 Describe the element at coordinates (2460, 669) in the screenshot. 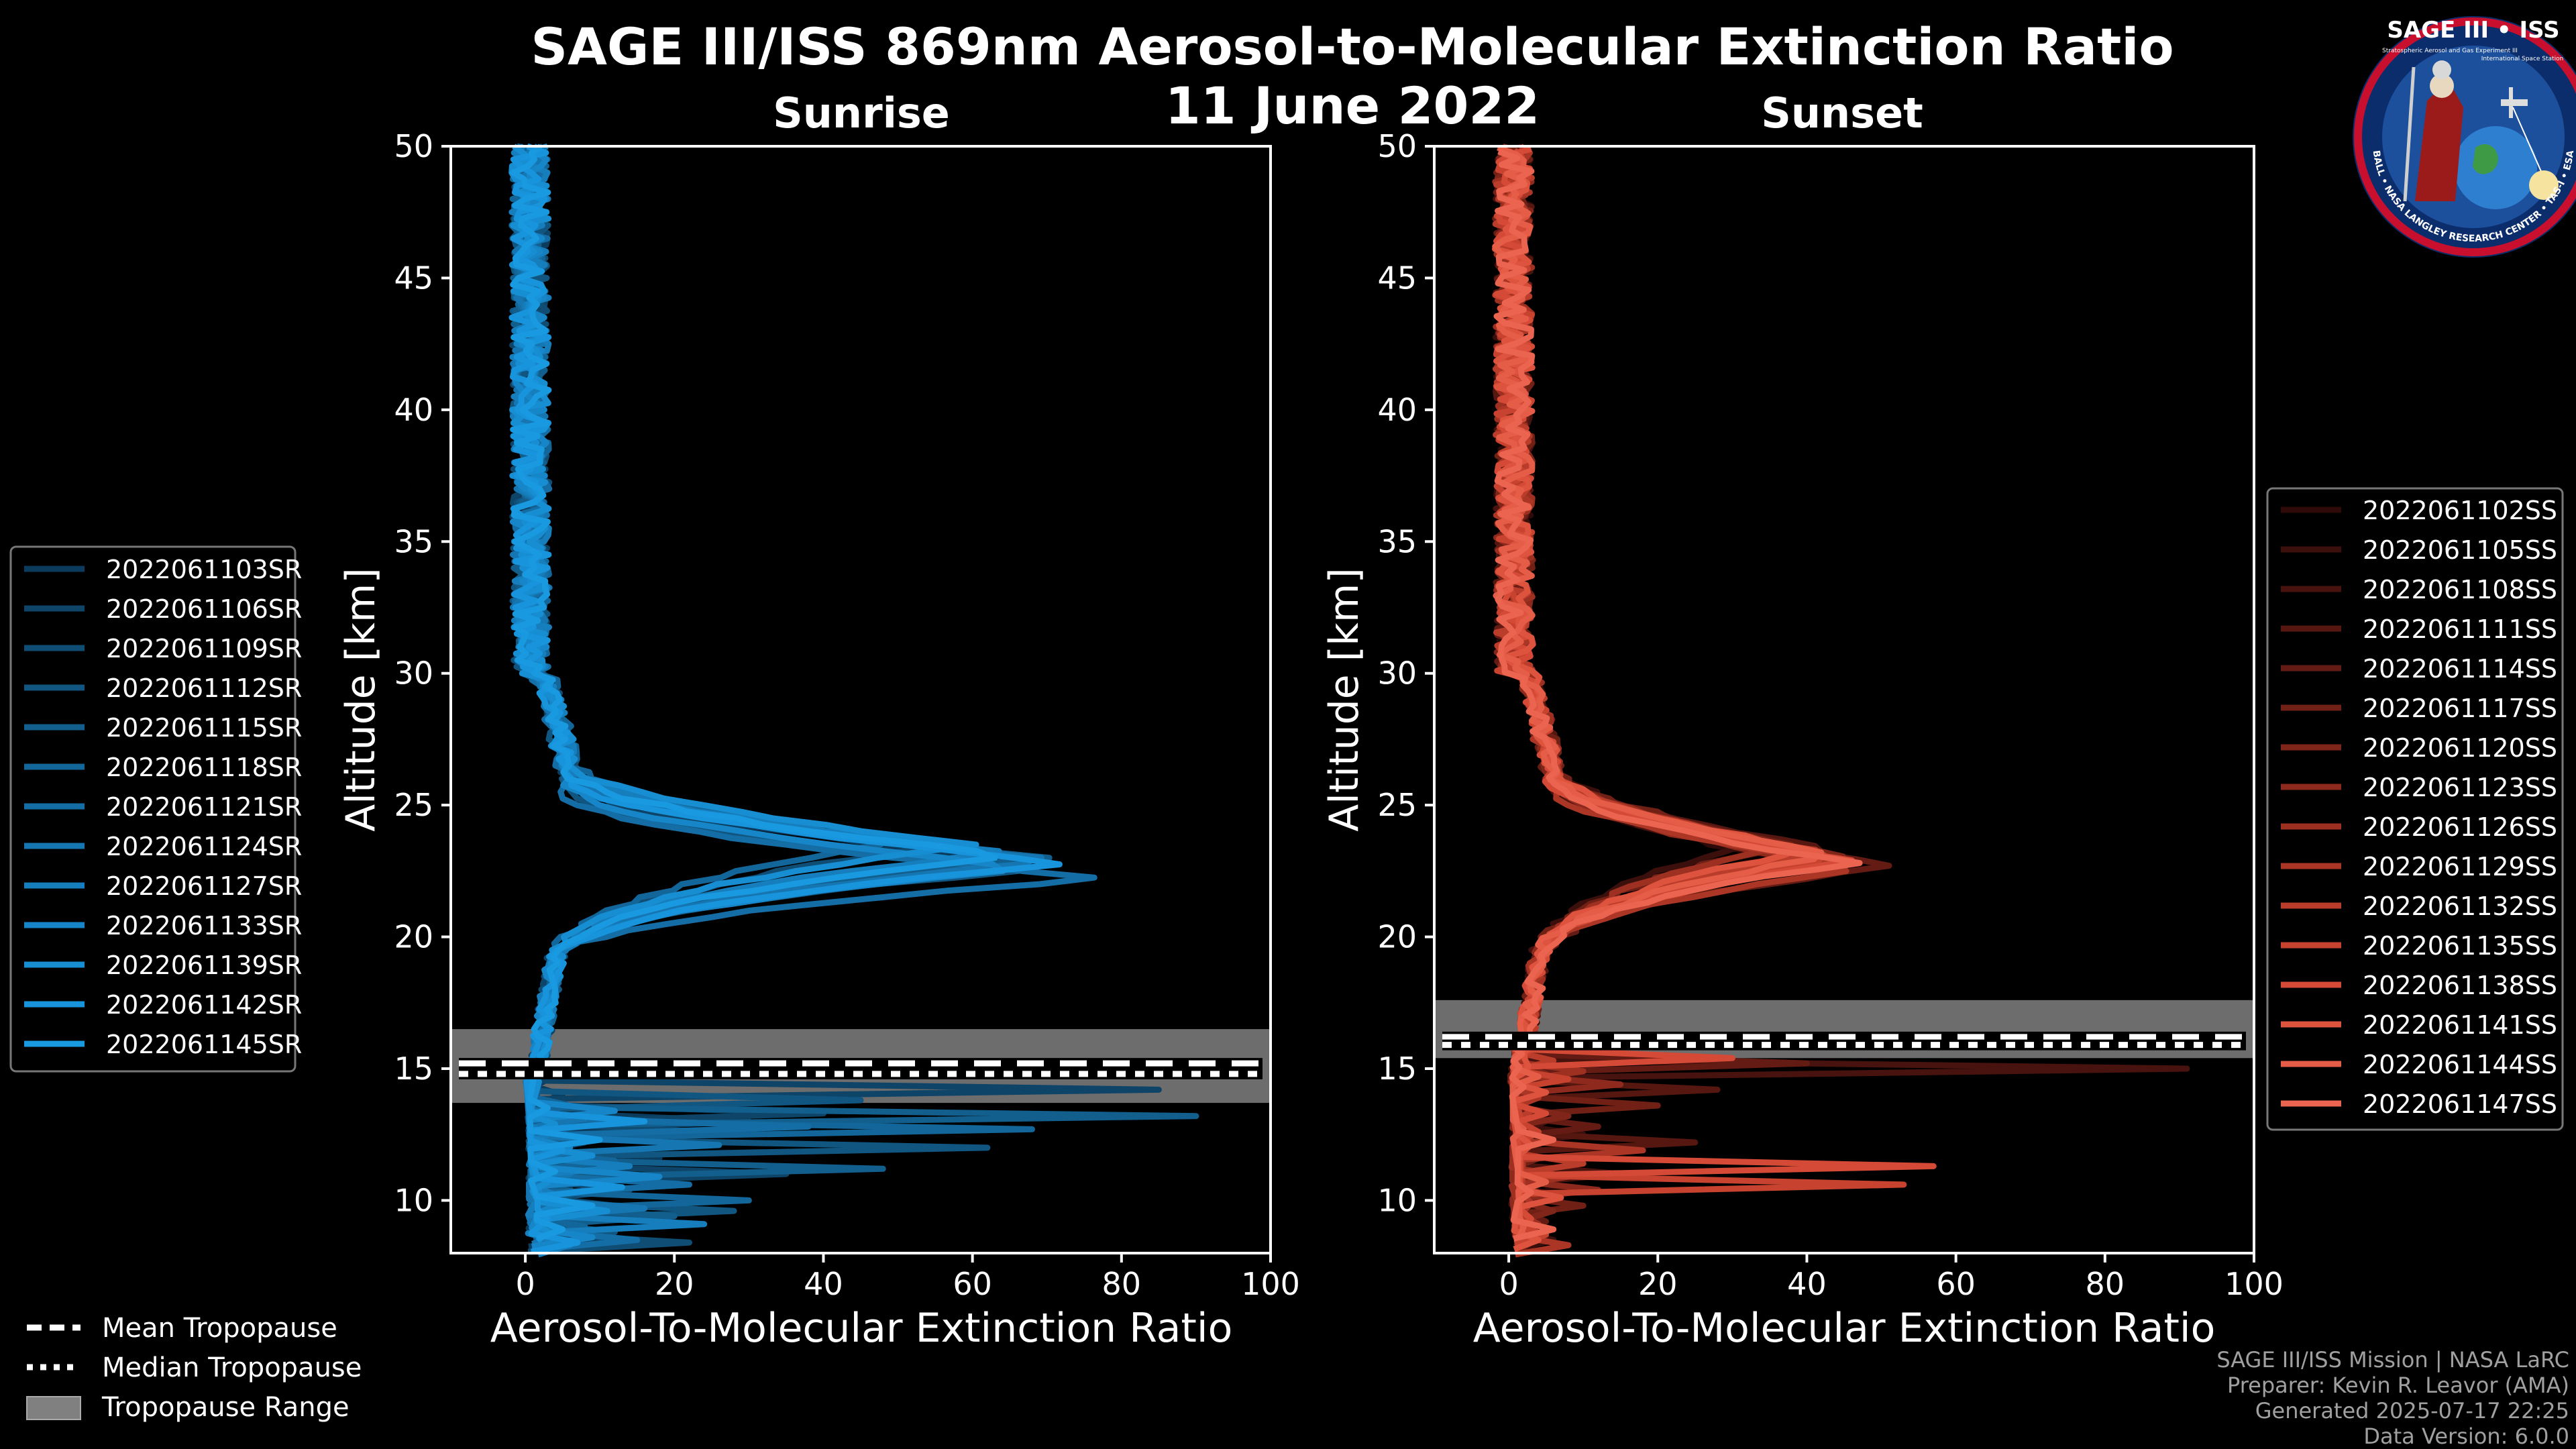

I see `legend-label-2022061114SS: 2022061114SS` at that location.